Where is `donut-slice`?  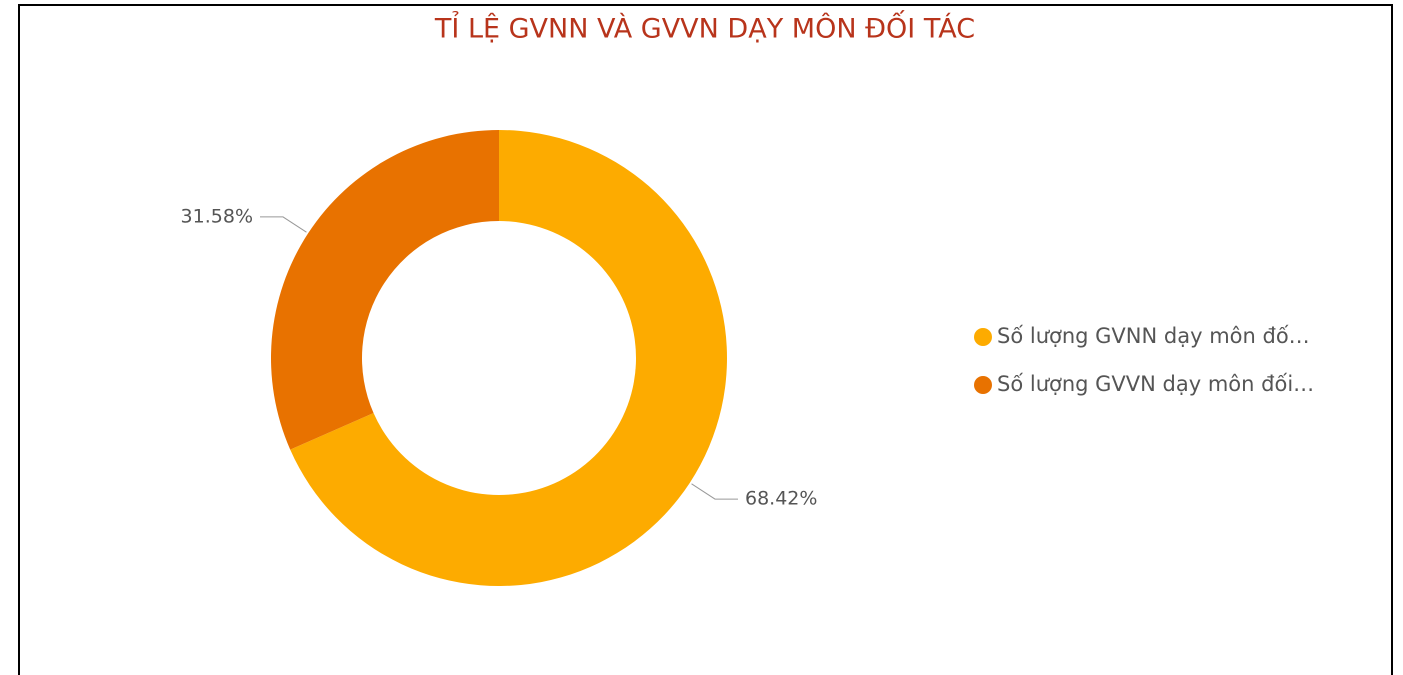
donut-slice is located at coordinates (385, 290).